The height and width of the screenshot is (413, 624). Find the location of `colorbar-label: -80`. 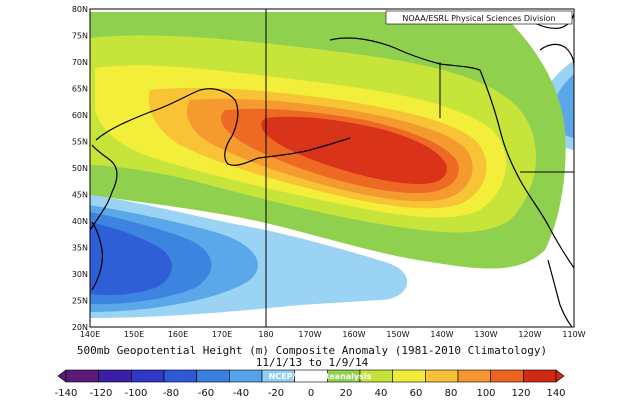

colorbar-label: -80 is located at coordinates (171, 393).